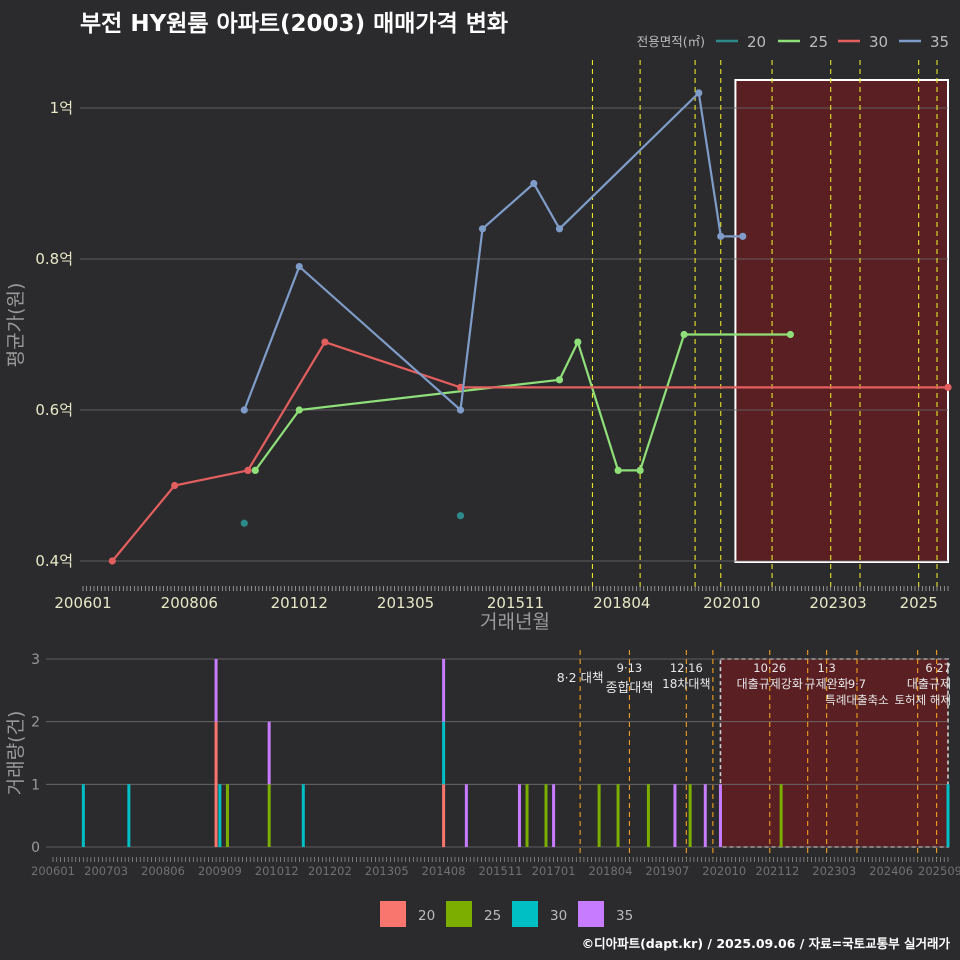 Image resolution: width=960 pixels, height=960 pixels. What do you see at coordinates (878, 42) in the screenshot?
I see `legend-label-30: 30` at bounding box center [878, 42].